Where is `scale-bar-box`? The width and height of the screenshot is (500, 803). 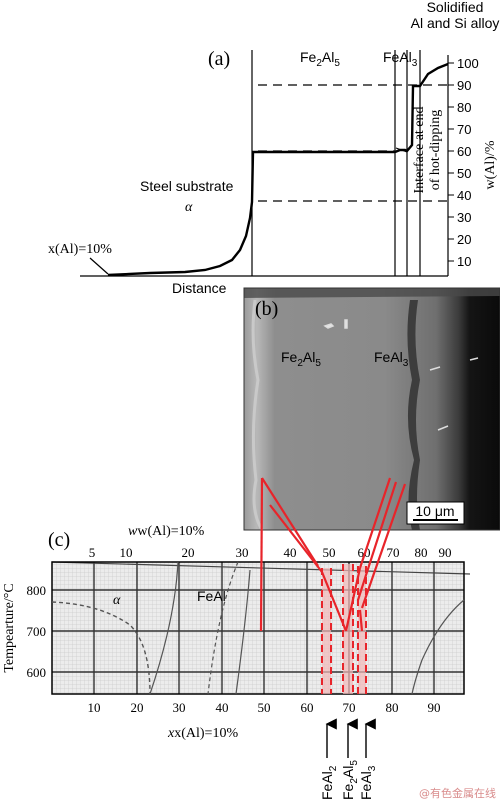
scale-bar-box is located at coordinates (435, 513).